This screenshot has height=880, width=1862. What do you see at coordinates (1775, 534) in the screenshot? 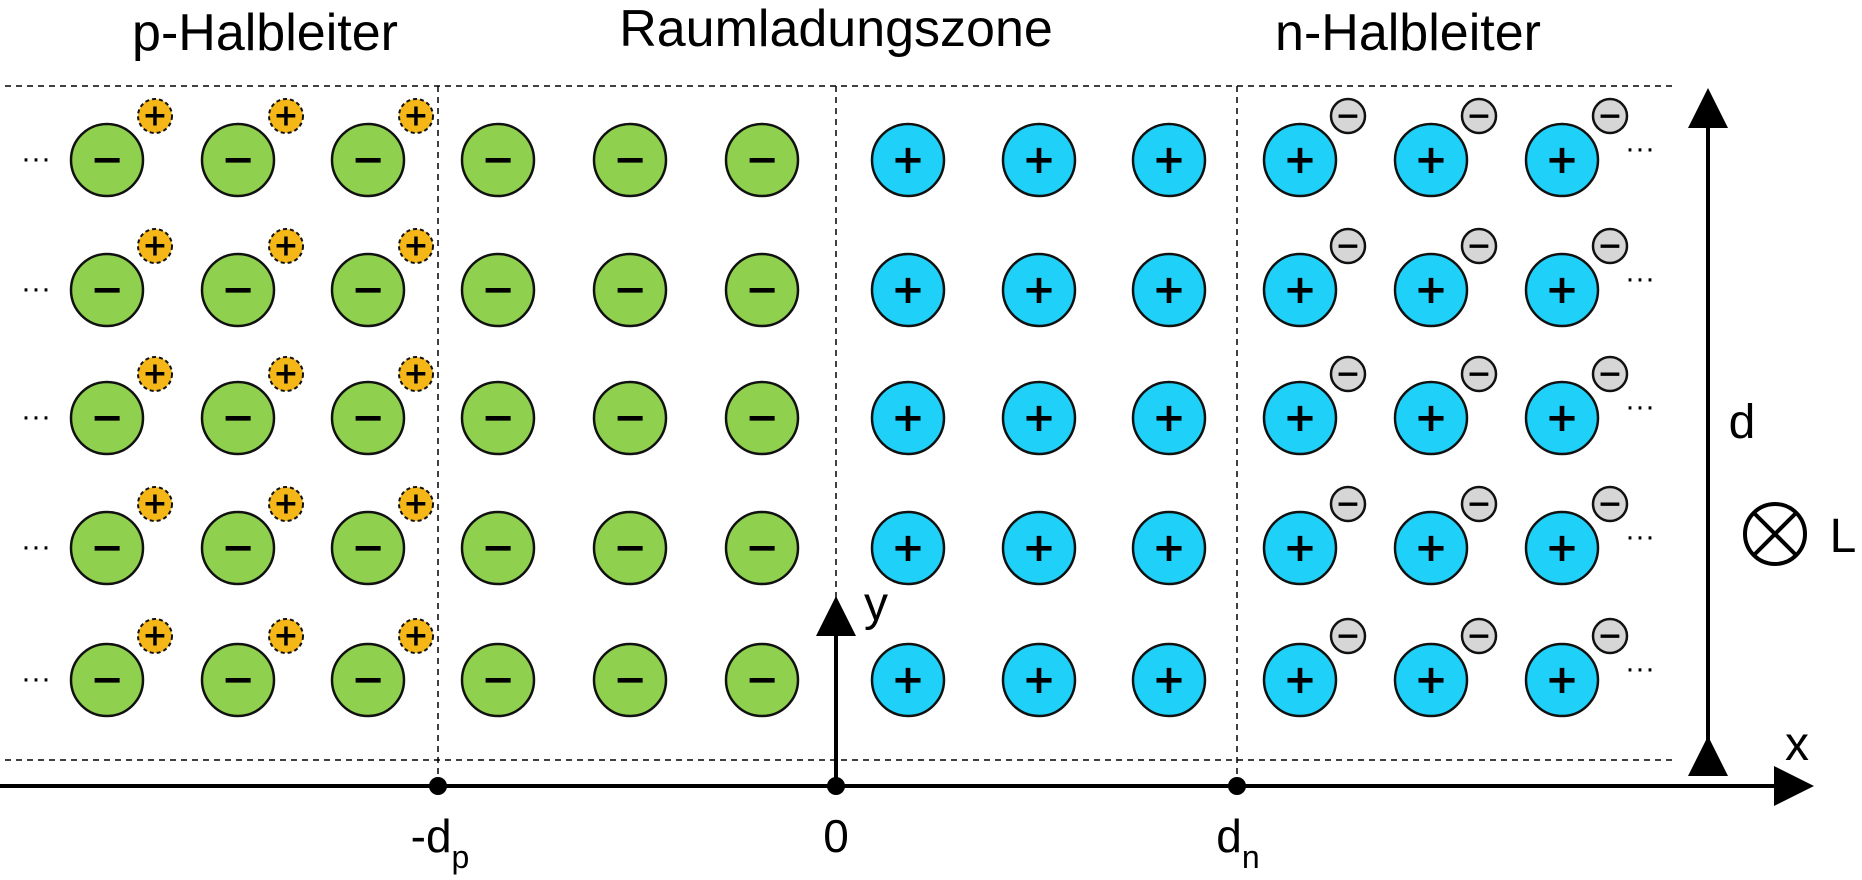
I see `into-page-cross-circle-icon` at bounding box center [1775, 534].